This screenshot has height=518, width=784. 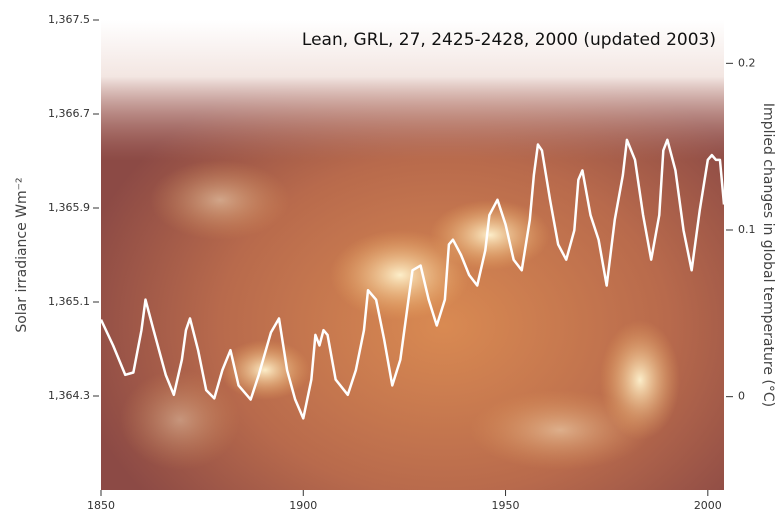 What do you see at coordinates (22, 254) in the screenshot?
I see `y-axis-label: Solar irradiance Wm⁻²` at bounding box center [22, 254].